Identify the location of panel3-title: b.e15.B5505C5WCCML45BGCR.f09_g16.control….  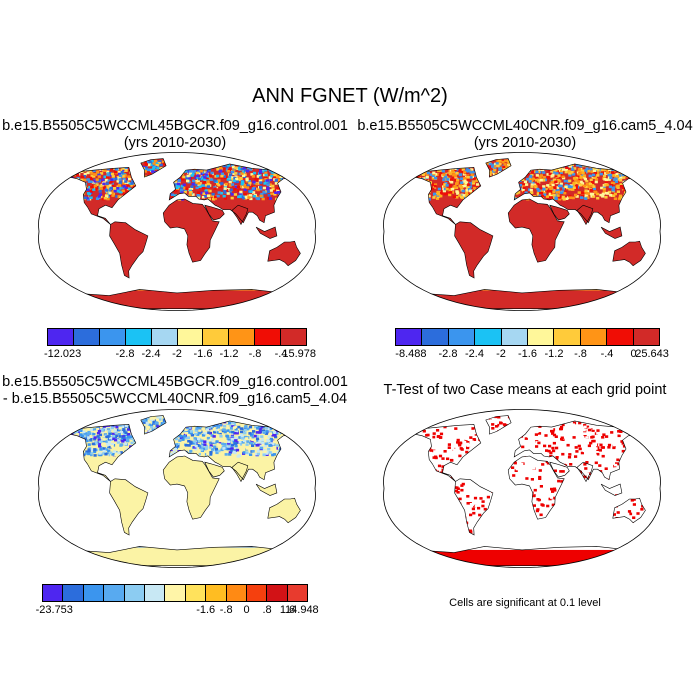
(175, 391).